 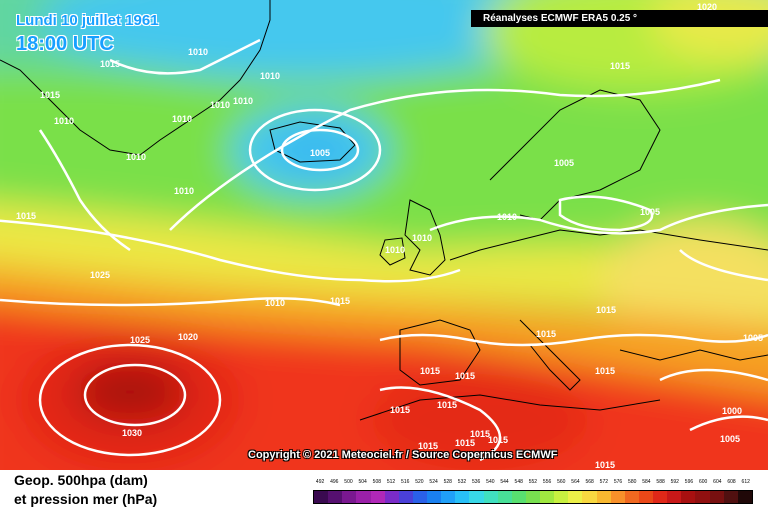 I want to click on map-time: 18:00 UTC, so click(x=65, y=44).